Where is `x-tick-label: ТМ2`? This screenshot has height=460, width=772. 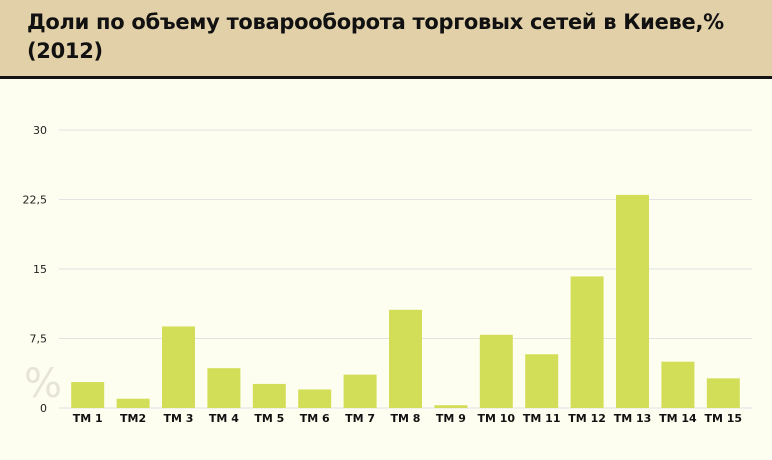 x-tick-label: ТМ2 is located at coordinates (133, 418).